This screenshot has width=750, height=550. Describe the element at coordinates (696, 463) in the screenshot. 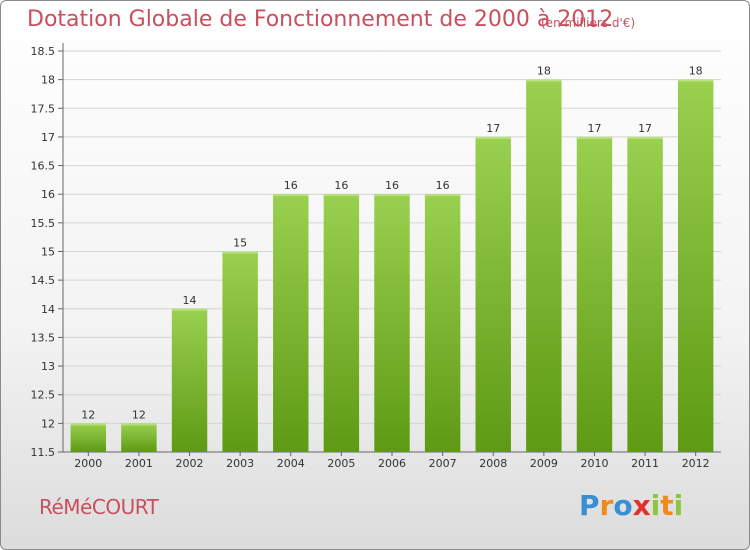

I see `x-tick-label: 2012` at that location.